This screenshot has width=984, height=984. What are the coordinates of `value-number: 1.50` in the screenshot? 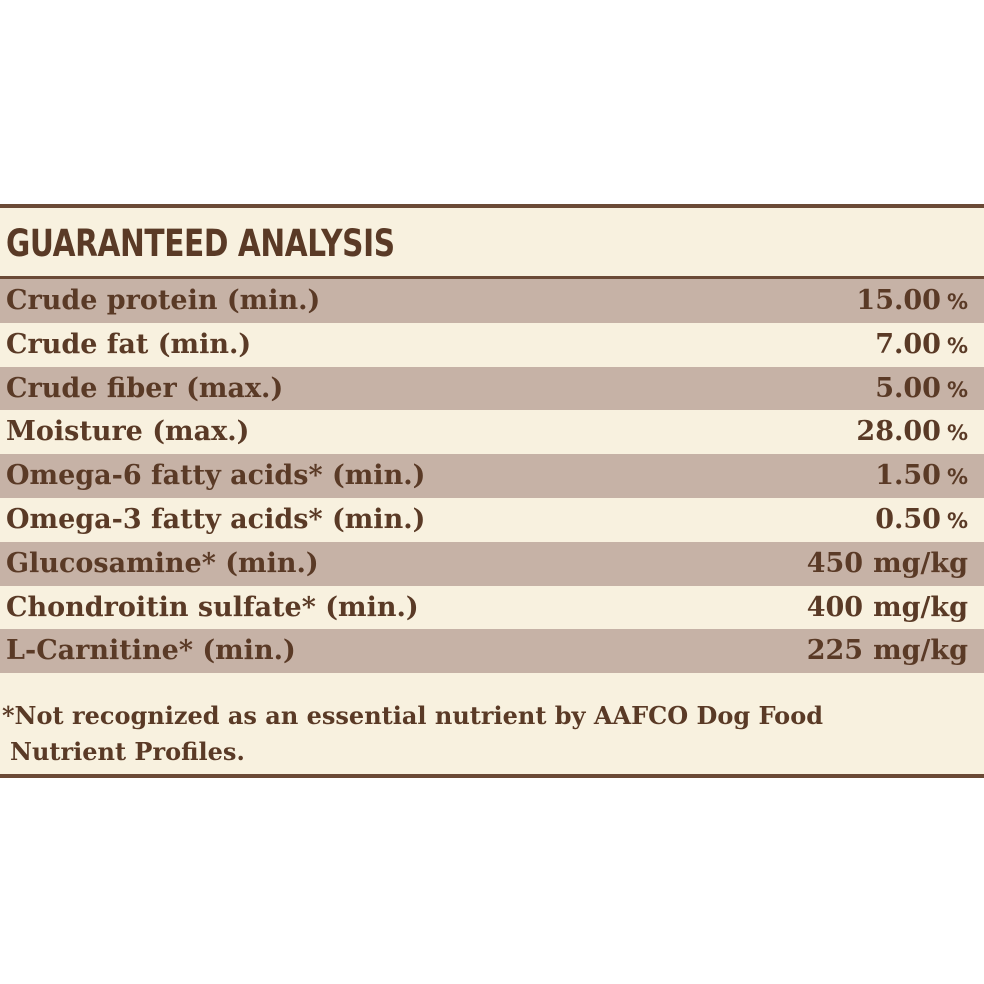 It's located at (908, 476).